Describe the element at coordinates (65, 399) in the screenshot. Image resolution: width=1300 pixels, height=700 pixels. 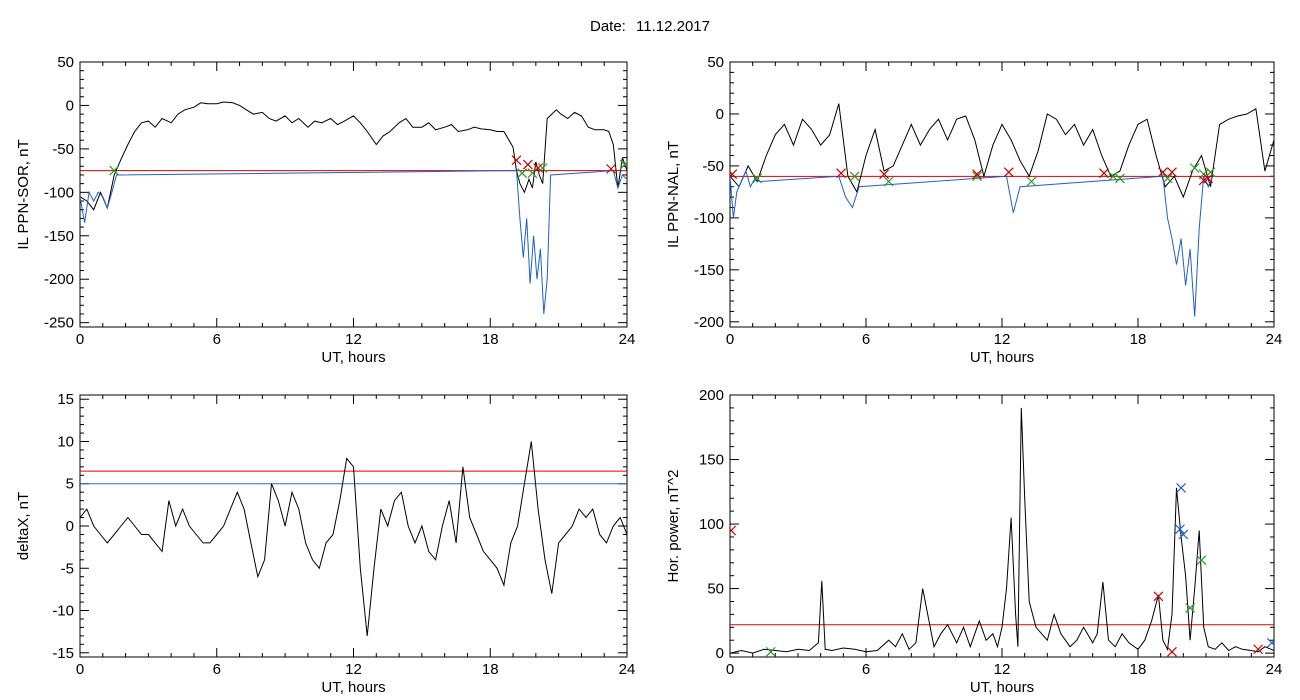
I see `y-tick-label: 15` at that location.